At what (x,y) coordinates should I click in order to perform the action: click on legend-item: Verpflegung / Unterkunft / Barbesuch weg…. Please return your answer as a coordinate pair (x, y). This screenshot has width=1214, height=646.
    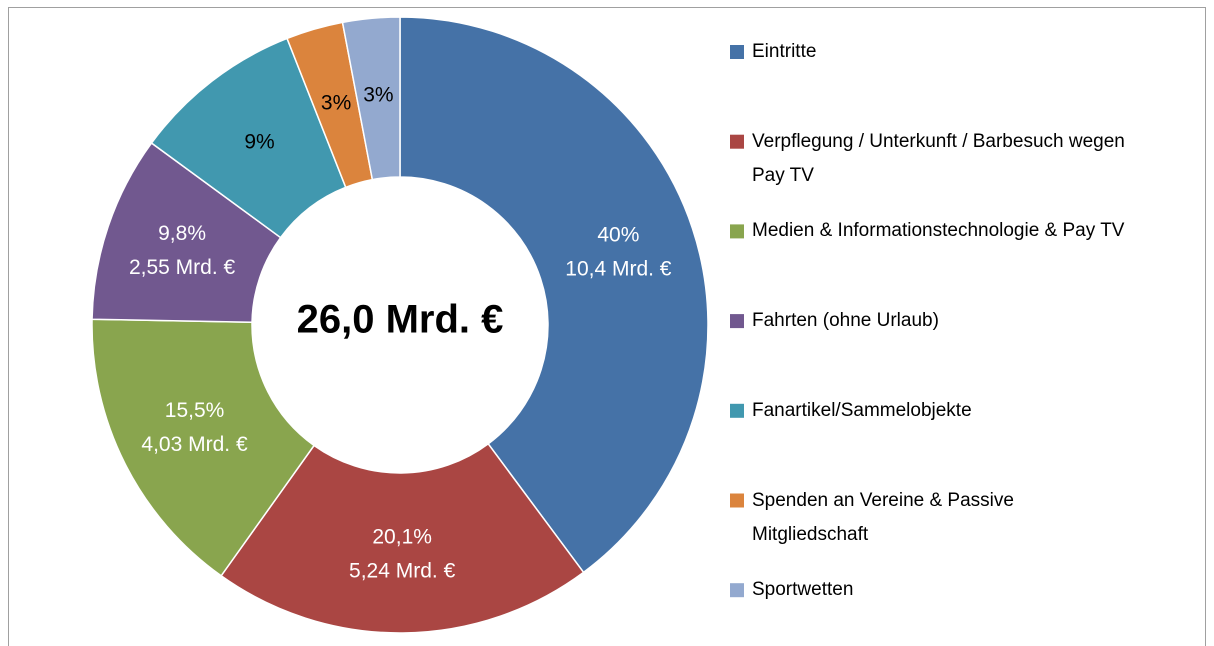
    Looking at the image, I should click on (938, 158).